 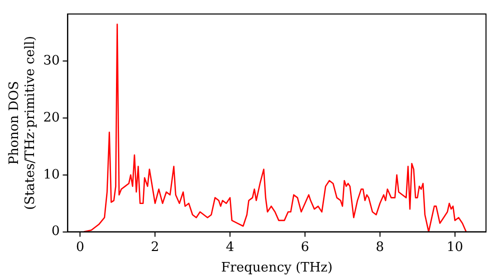 What do you see at coordinates (80, 247) in the screenshot?
I see `x-tick-label: 0` at bounding box center [80, 247].